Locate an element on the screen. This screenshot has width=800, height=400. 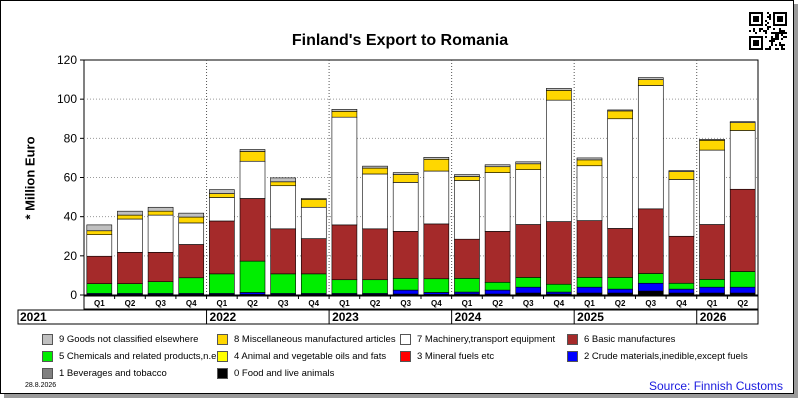
legend-item: 7 Machinery,transport equipment is located at coordinates (477, 339).